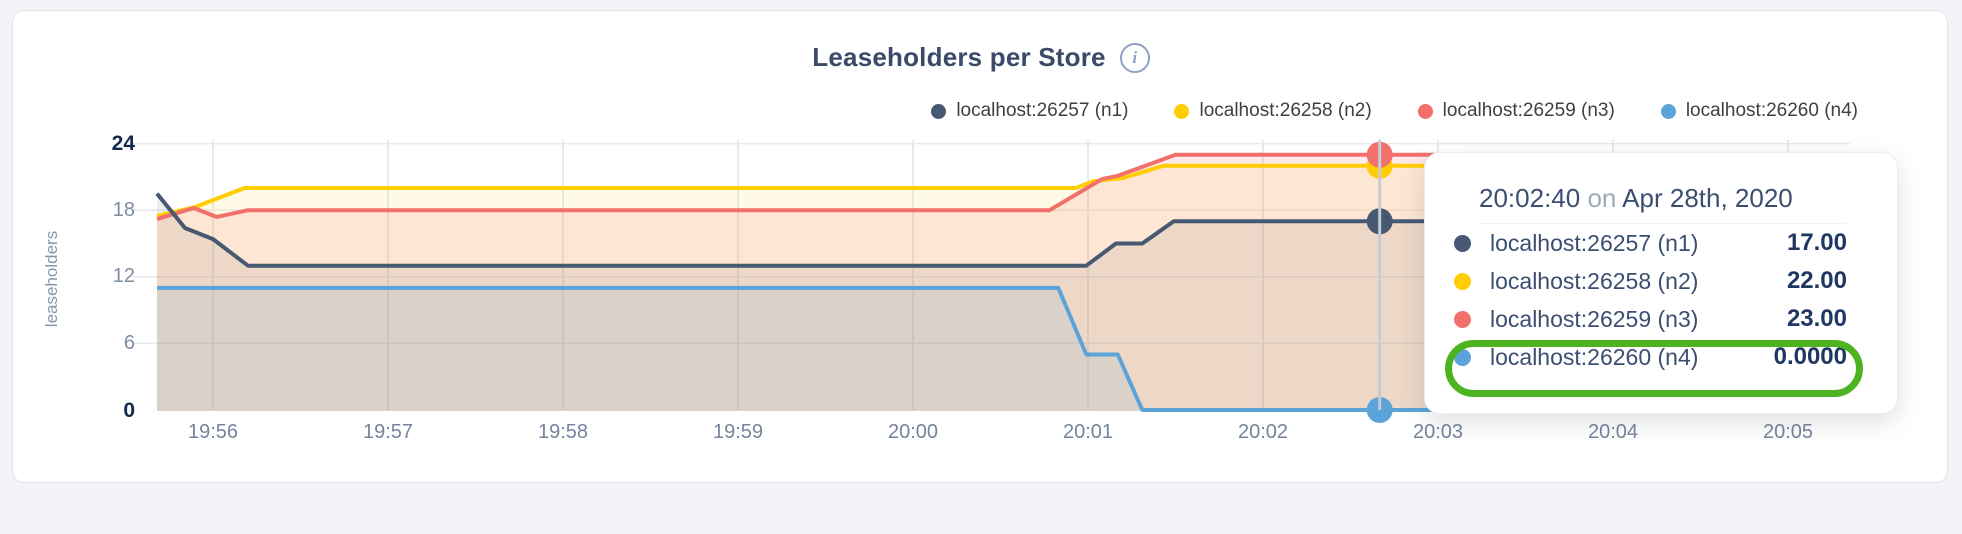 This screenshot has height=534, width=1962. I want to click on legend-item-n4: localhost:26260 (n4), so click(1759, 111).